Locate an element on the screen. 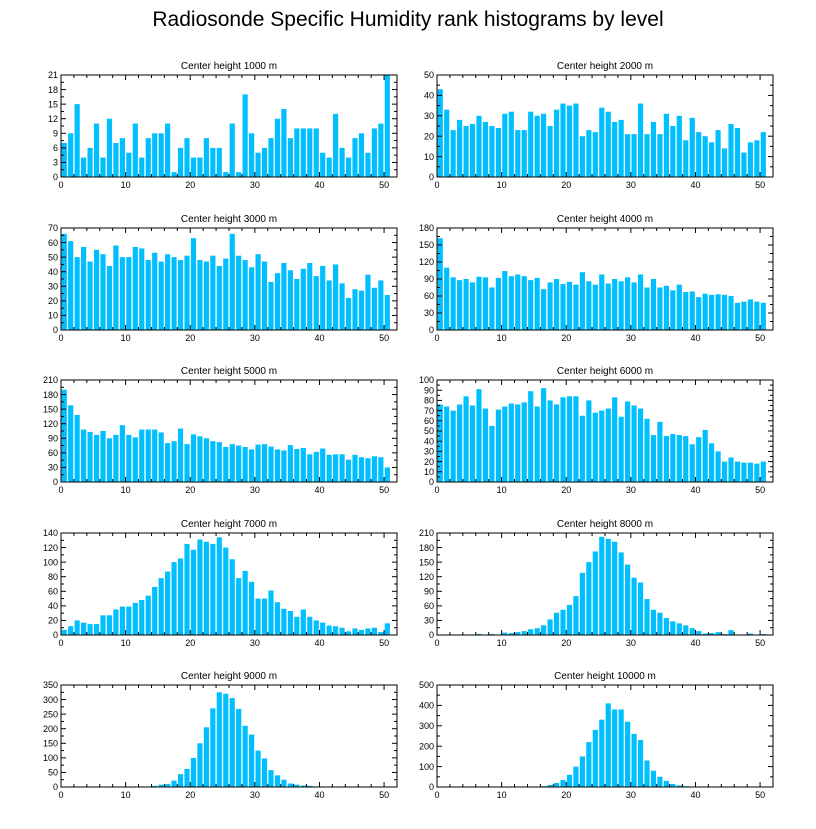 This screenshot has width=816, height=829. panel-title: Center height 7000 m is located at coordinates (229, 524).